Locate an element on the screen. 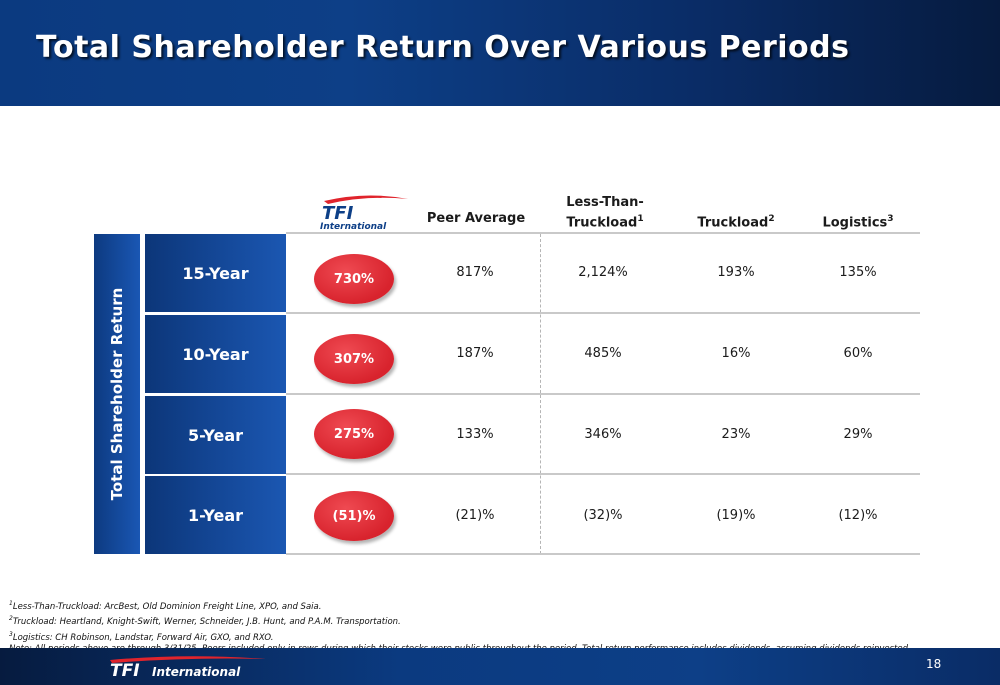 The image size is (1000, 685). truckload-value-10-year: 16% is located at coordinates (736, 353).